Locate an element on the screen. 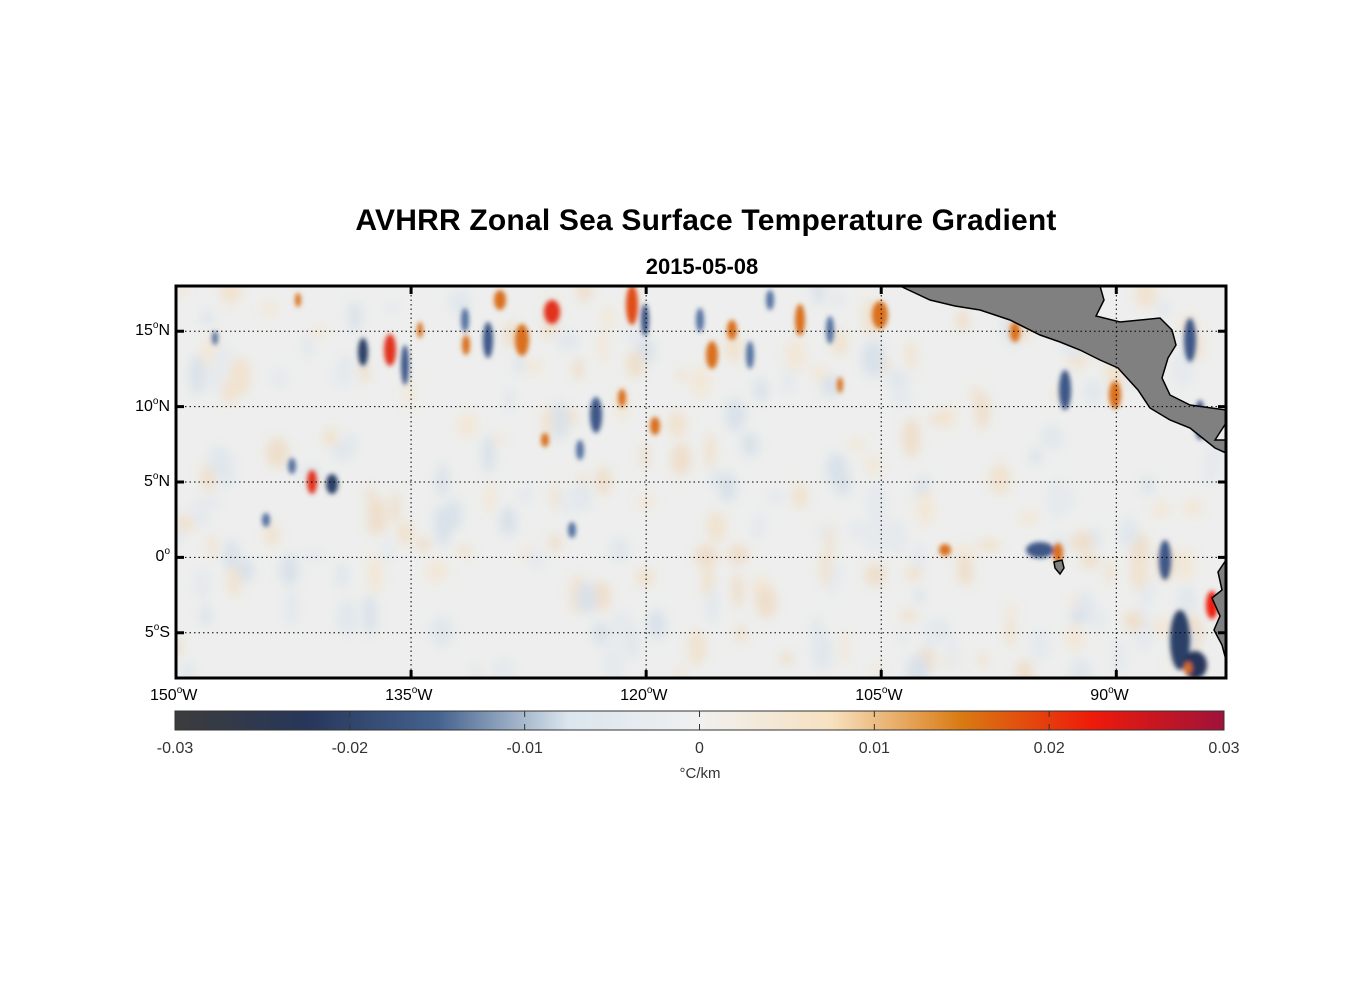 This screenshot has height=1000, width=1356. colorbar-tick-label: -0.01 is located at coordinates (524, 748).